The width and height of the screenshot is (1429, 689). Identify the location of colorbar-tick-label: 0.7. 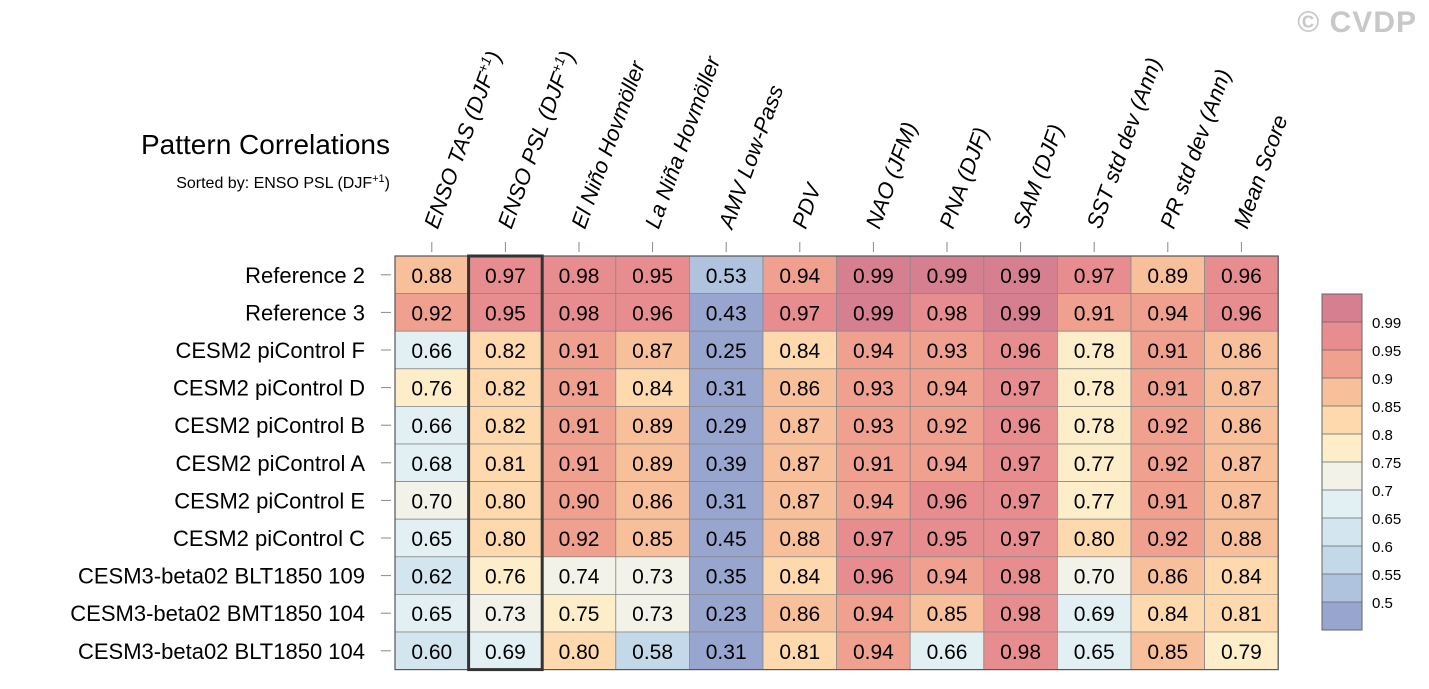
(1382, 491).